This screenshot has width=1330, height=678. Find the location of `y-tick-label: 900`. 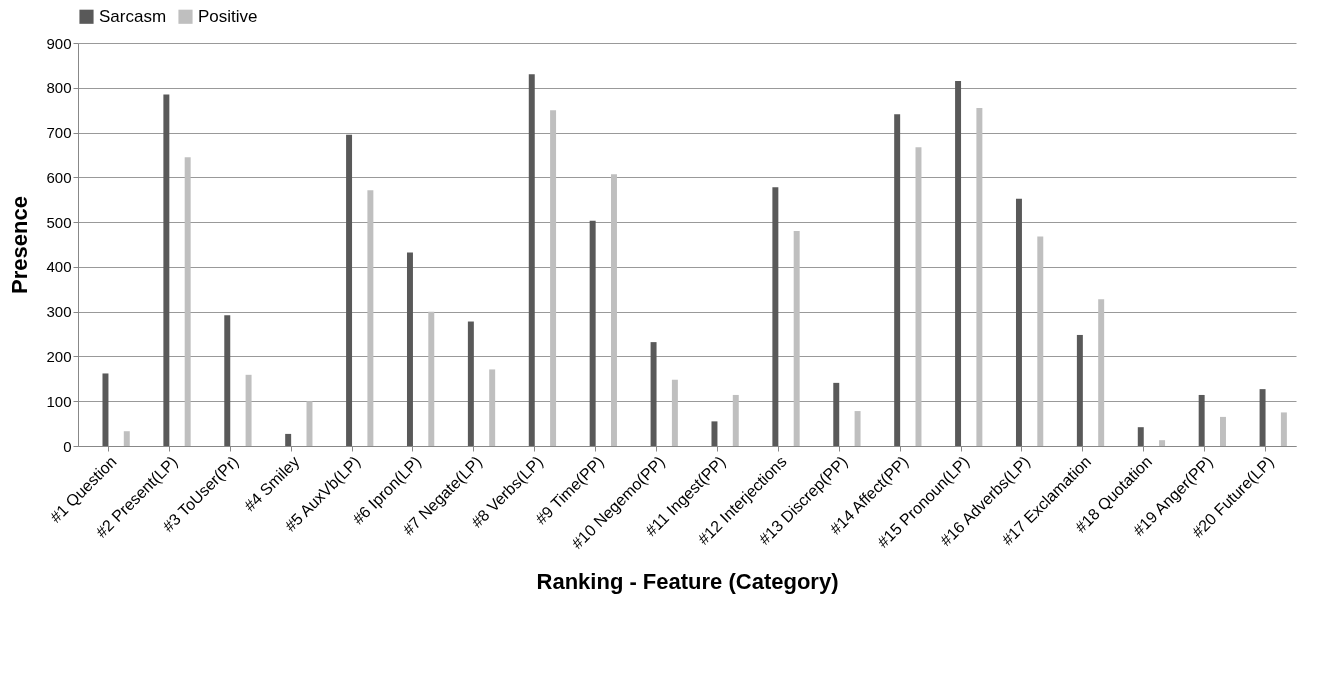

y-tick-label: 900 is located at coordinates (59, 43).